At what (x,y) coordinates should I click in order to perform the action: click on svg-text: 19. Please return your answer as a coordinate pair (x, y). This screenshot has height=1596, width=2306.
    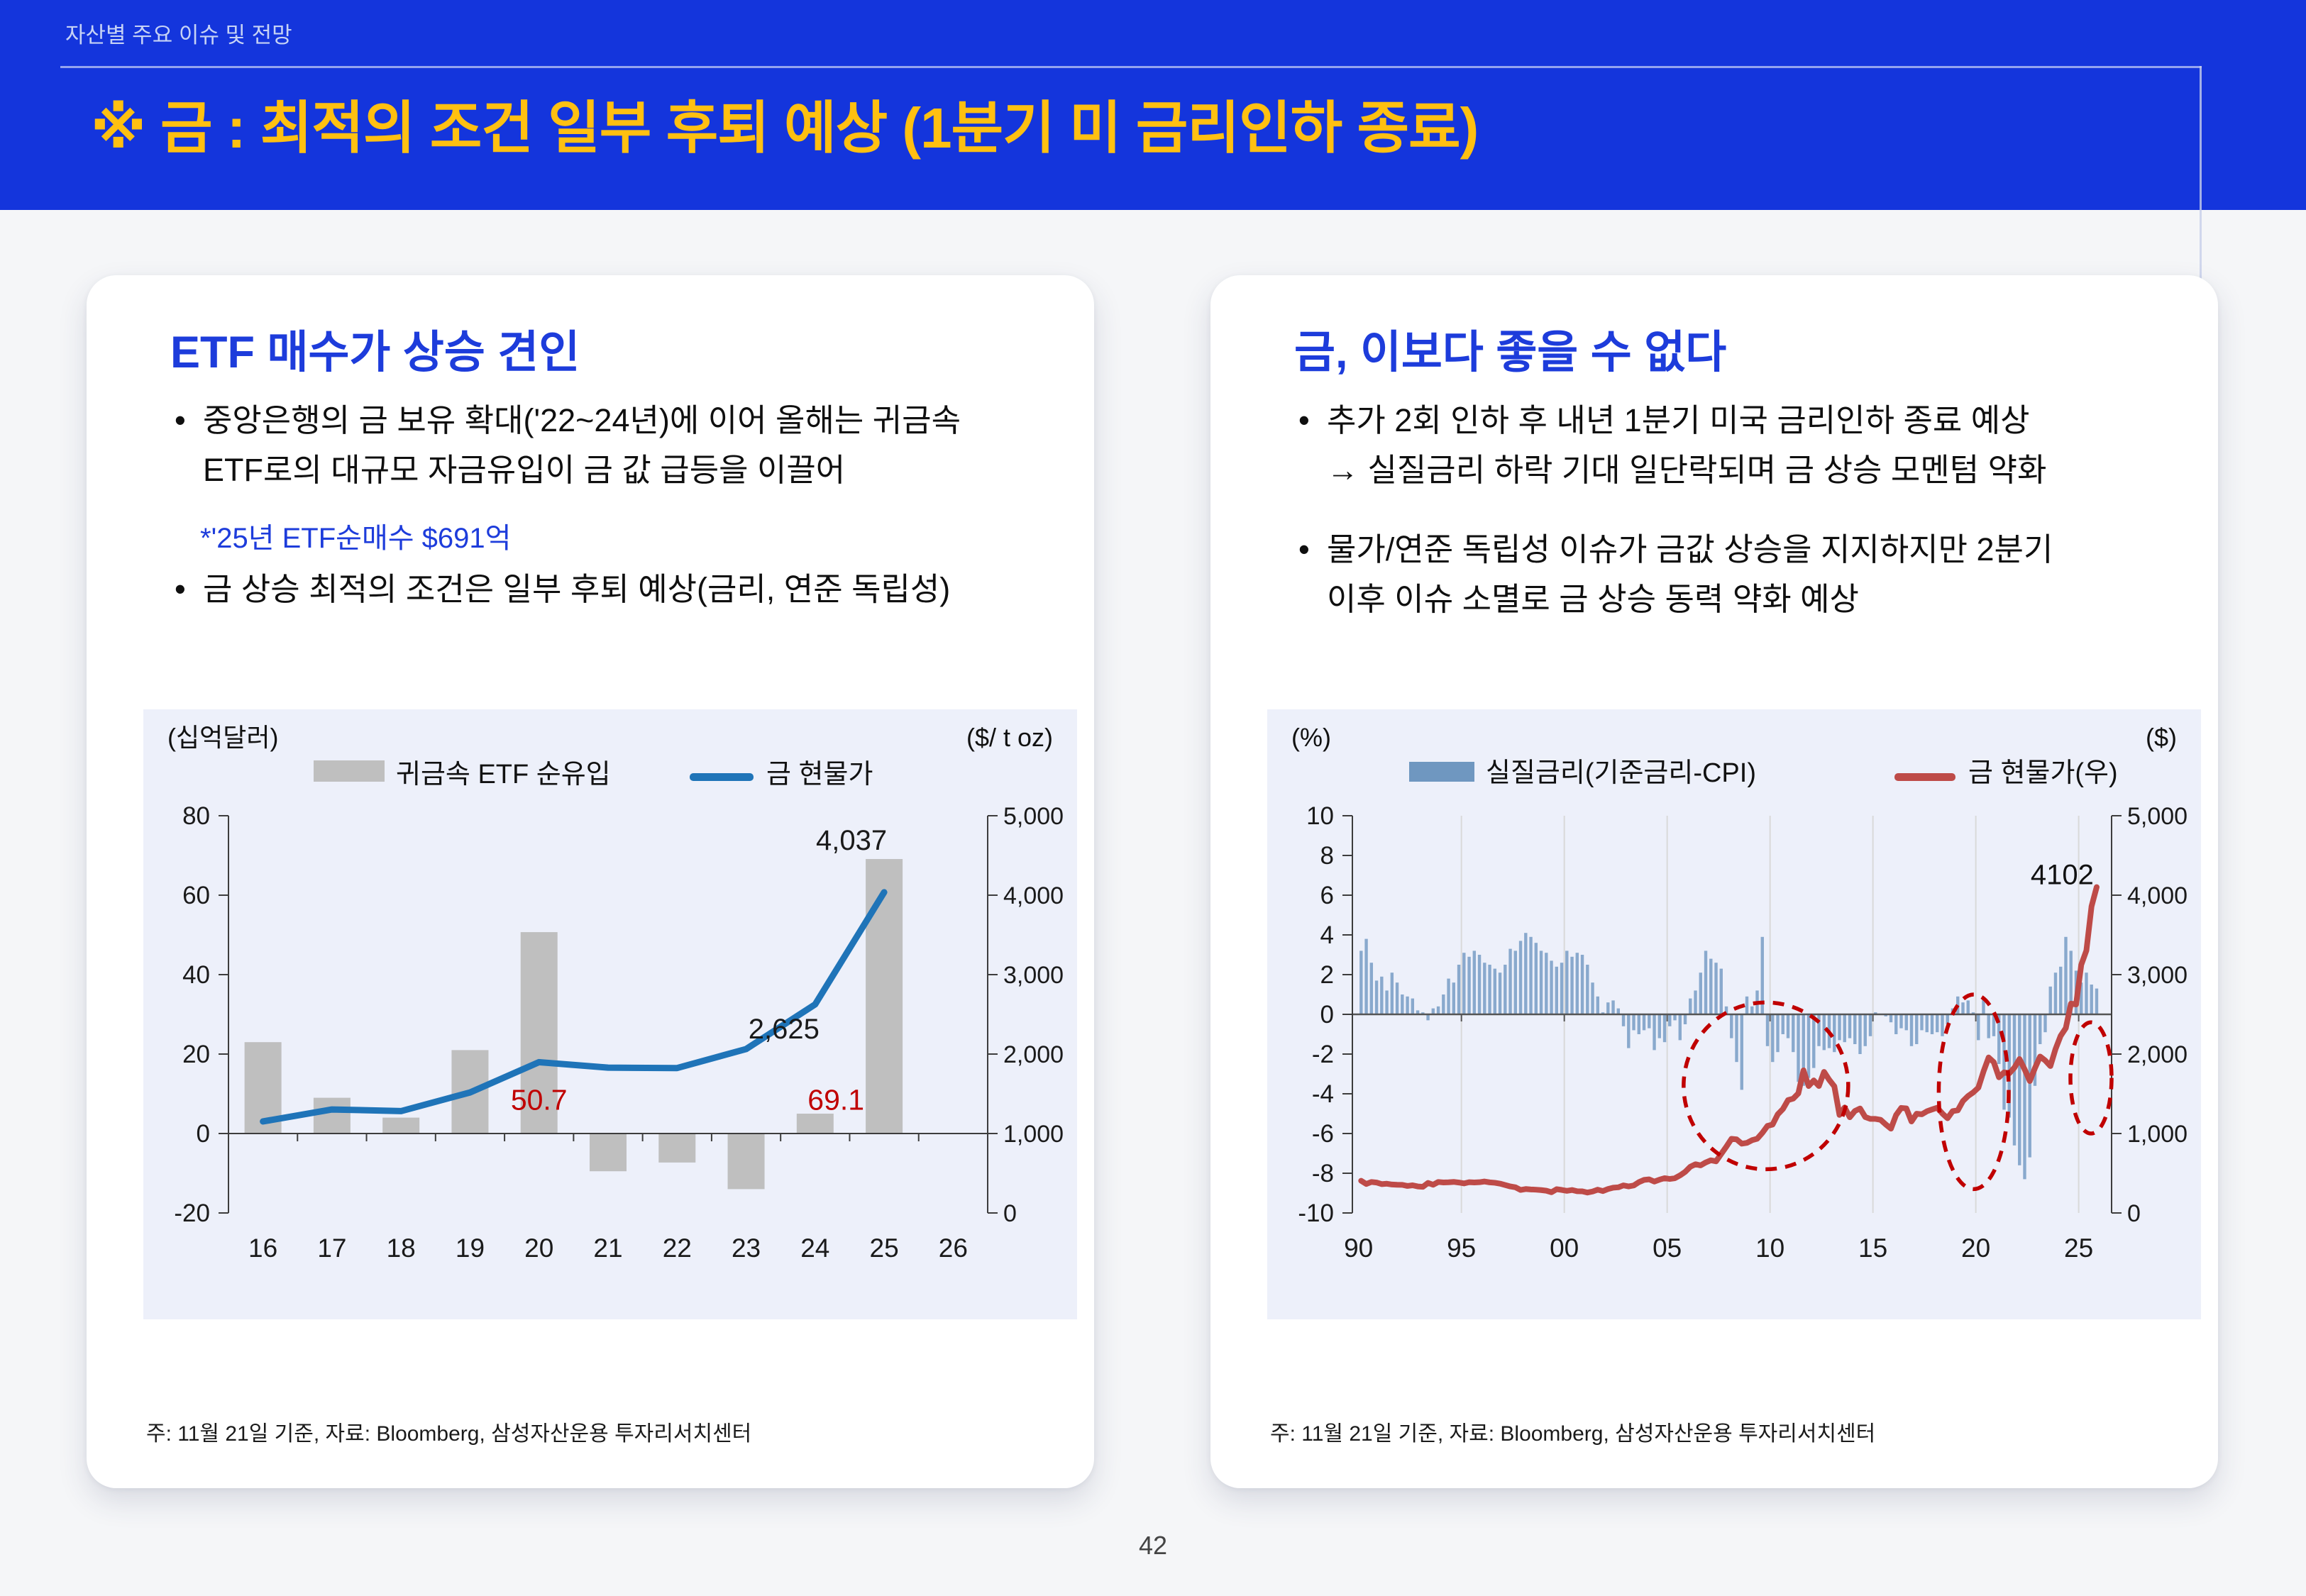
    Looking at the image, I should click on (471, 1249).